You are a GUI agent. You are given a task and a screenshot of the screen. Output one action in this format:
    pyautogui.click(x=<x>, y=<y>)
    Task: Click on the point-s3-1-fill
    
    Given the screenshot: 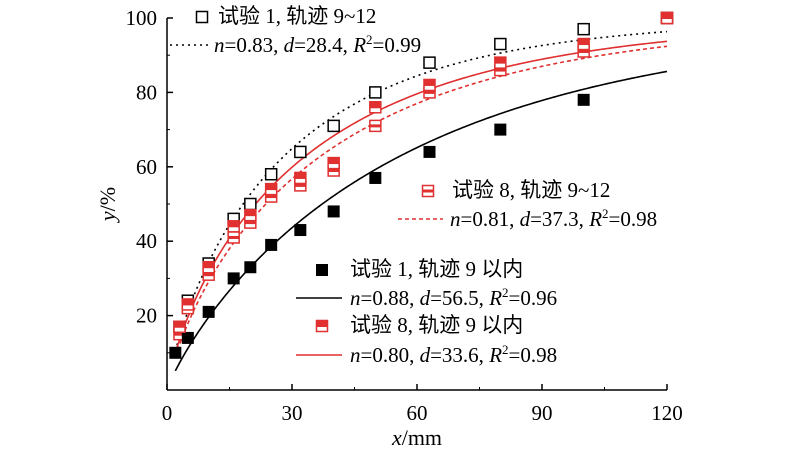 What is the action you would take?
    pyautogui.click(x=188, y=302)
    